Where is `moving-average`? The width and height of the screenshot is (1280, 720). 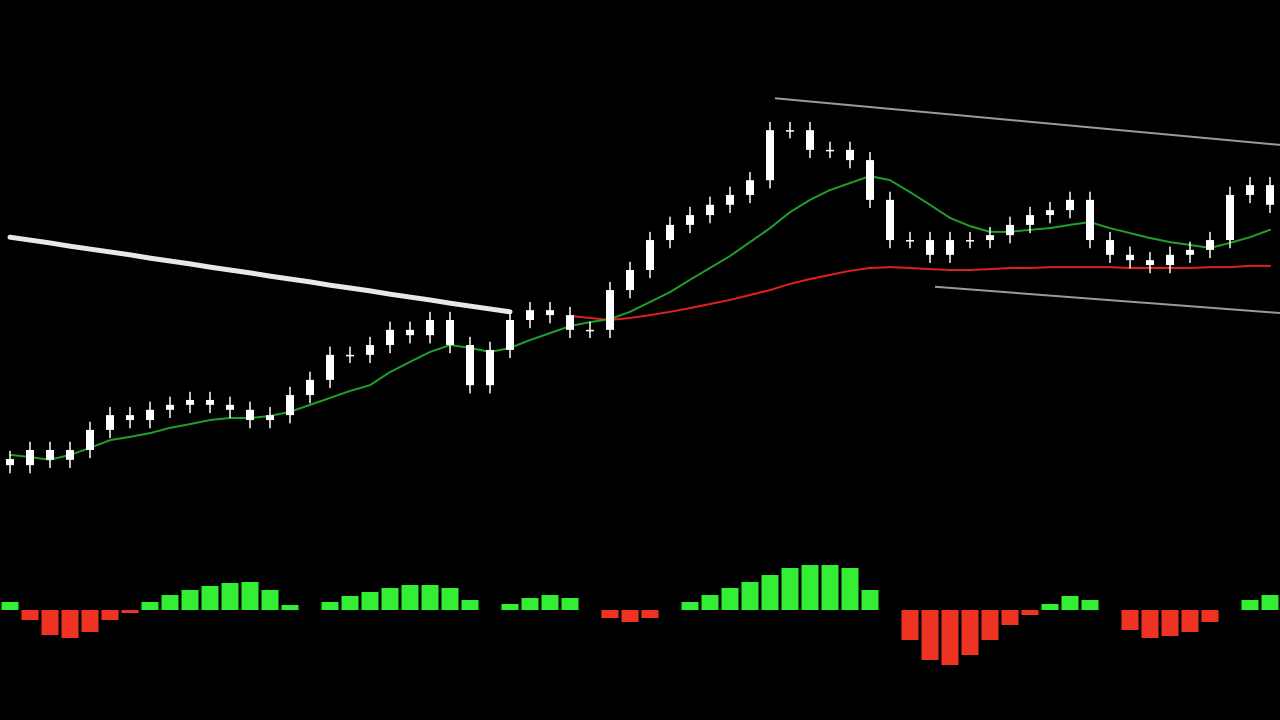 moving-average is located at coordinates (920, 293).